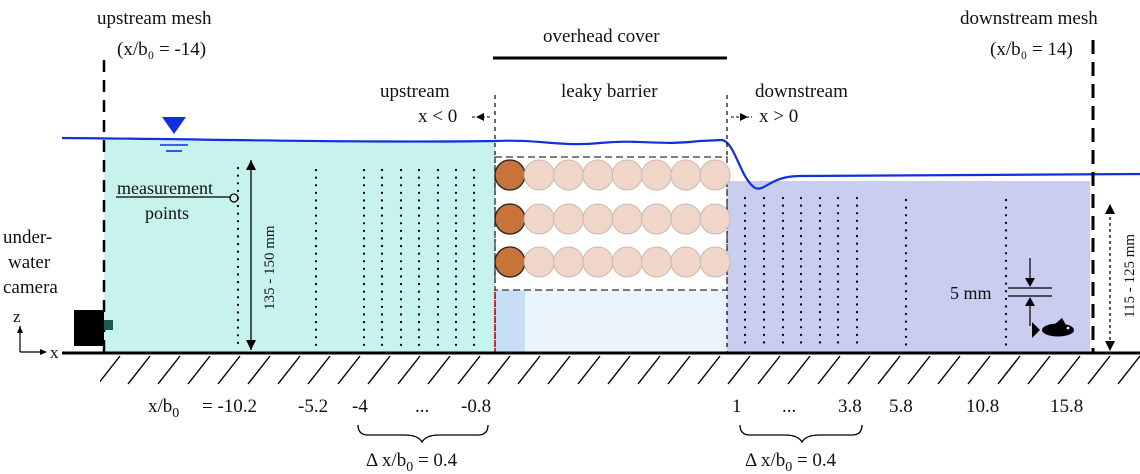 This screenshot has height=474, width=1140. I want to click on upstream-label: upstream, so click(415, 91).